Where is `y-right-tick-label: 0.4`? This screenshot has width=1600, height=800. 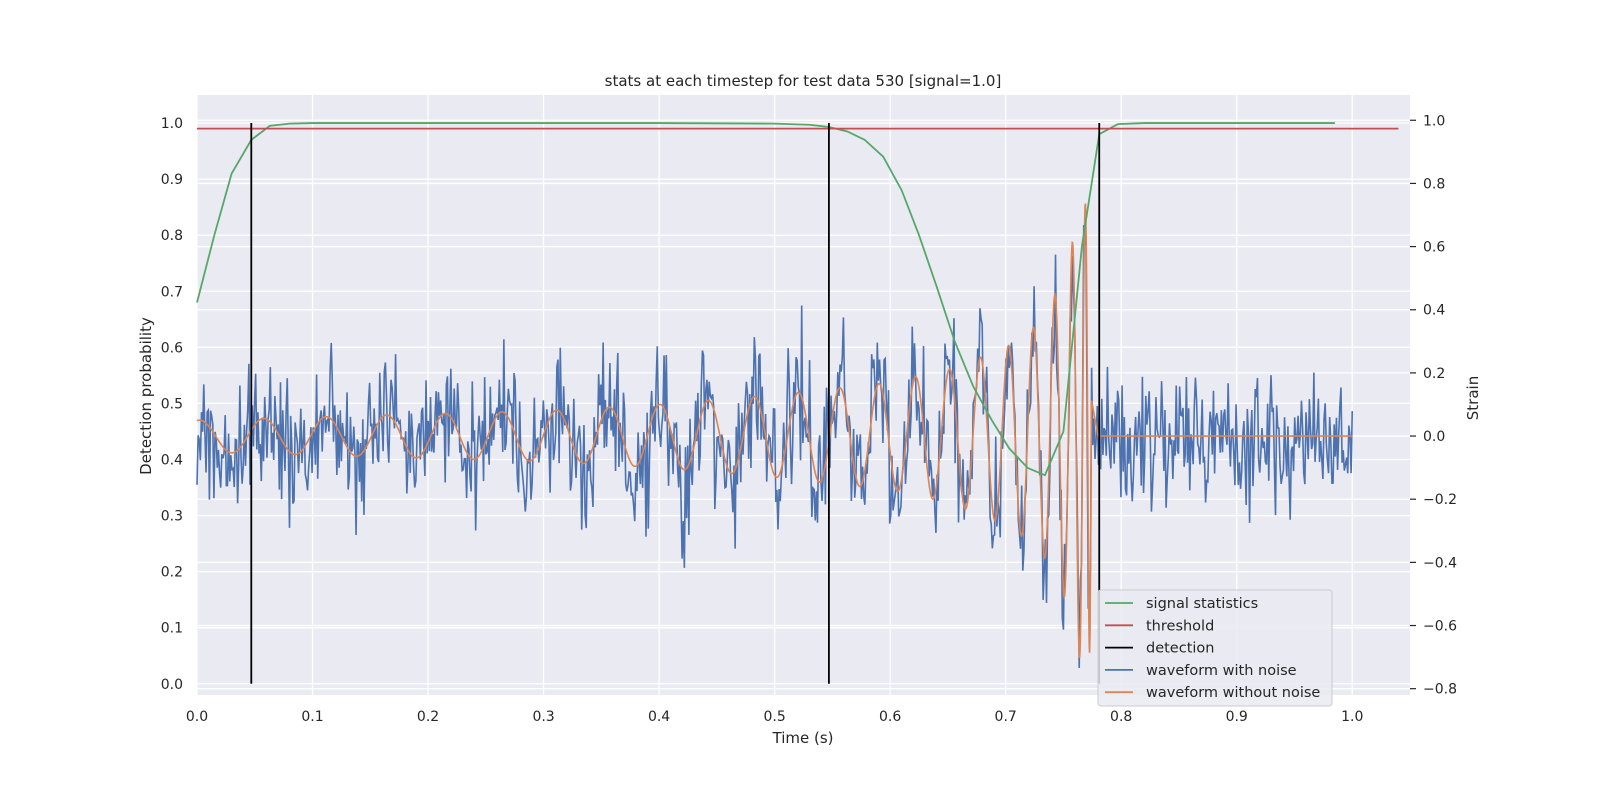
y-right-tick-label: 0.4 is located at coordinates (1434, 311).